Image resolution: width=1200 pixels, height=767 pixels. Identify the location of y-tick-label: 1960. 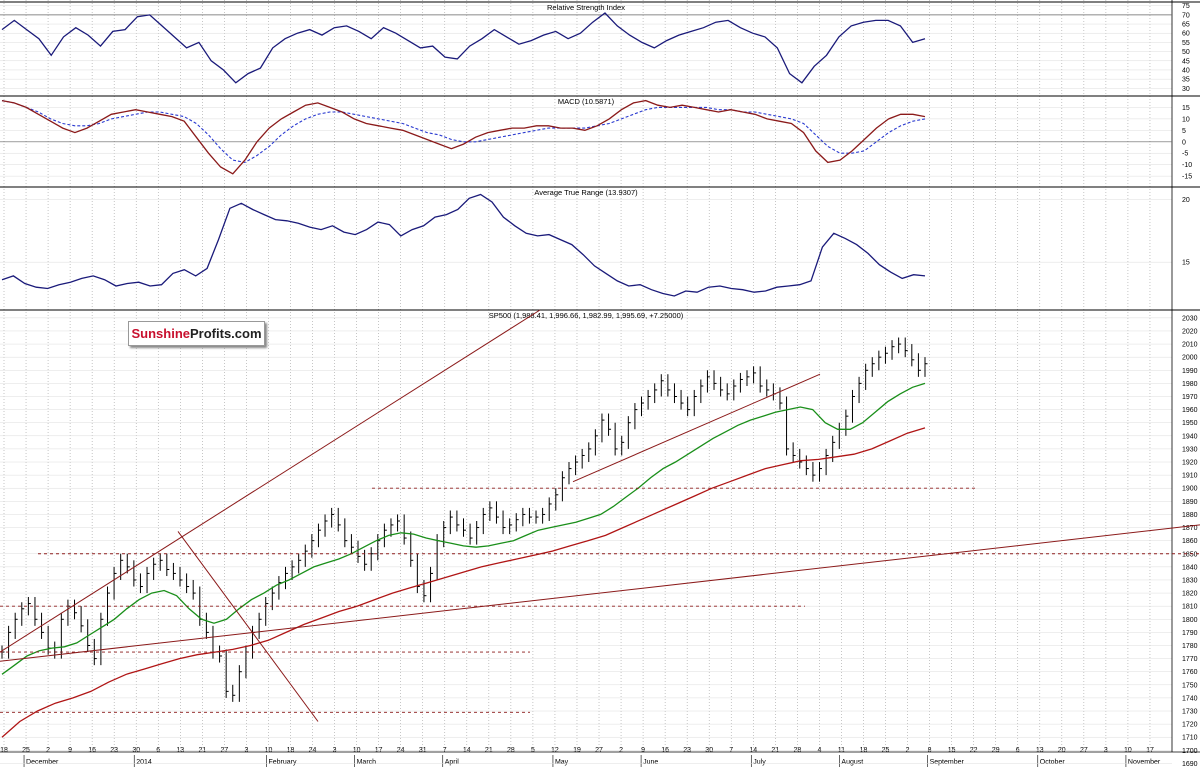
(1190, 410).